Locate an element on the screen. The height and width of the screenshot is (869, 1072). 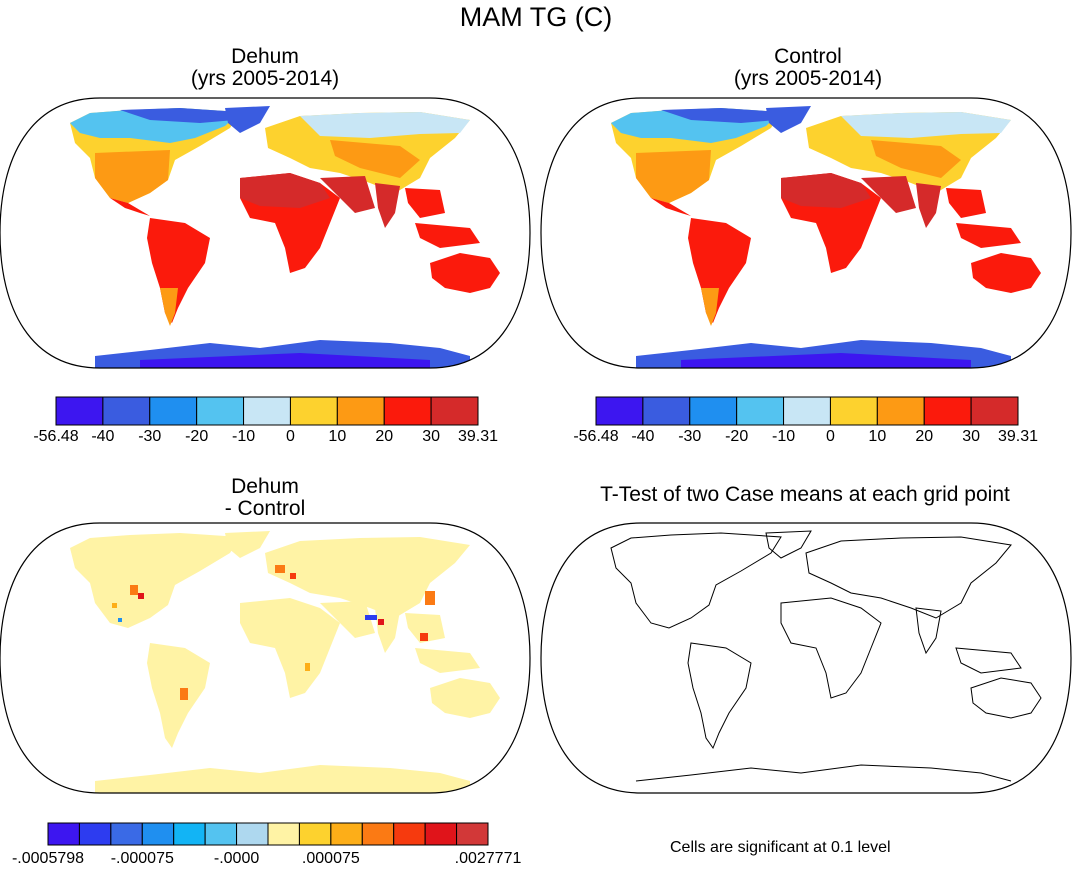
difference-hotspots is located at coordinates (273, 632).